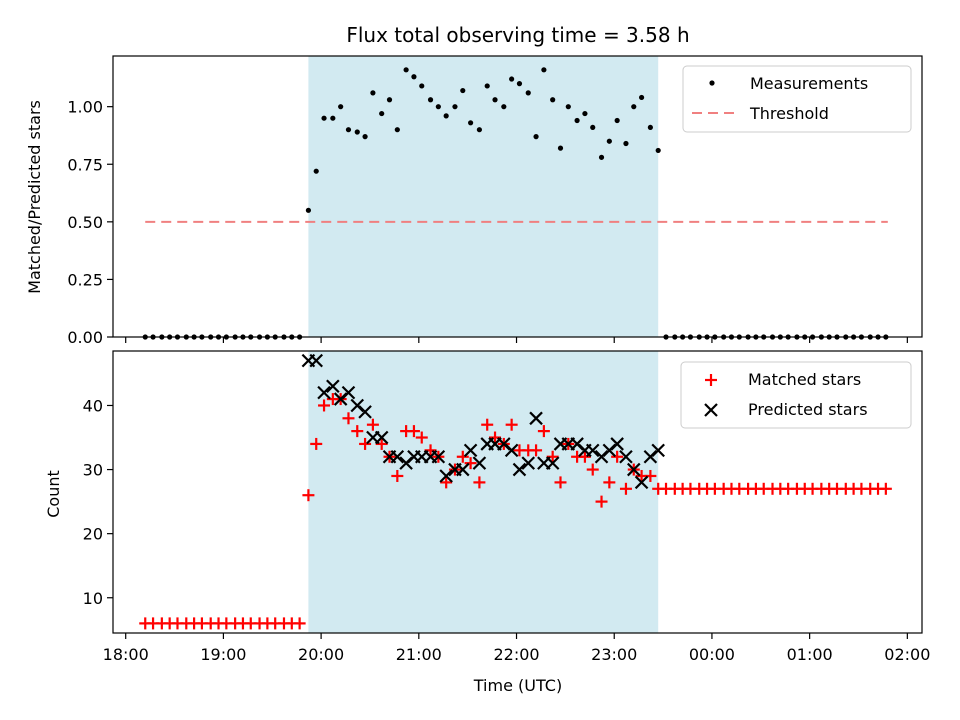 The width and height of the screenshot is (960, 720). I want to click on y-tick-label: 1.00, so click(85, 107).